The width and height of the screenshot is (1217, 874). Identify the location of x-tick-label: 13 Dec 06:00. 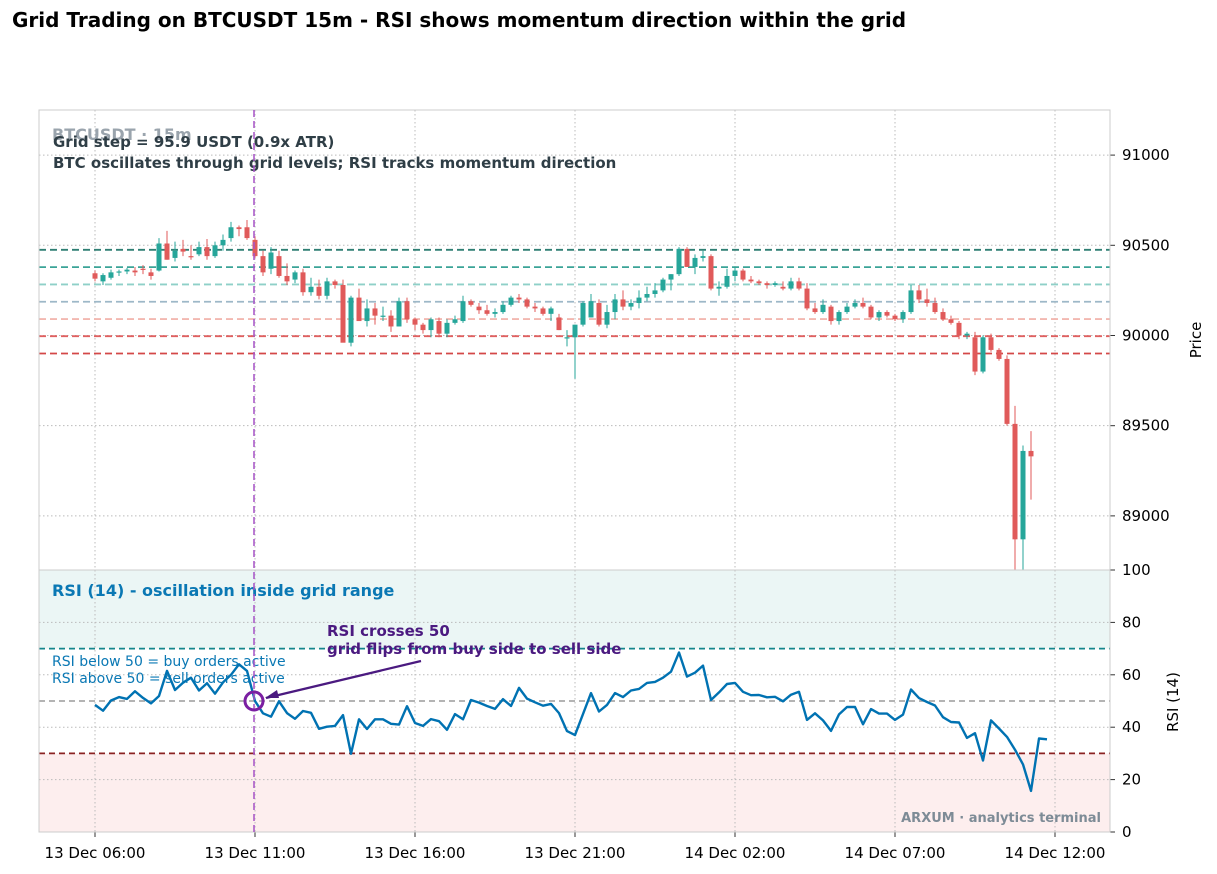
(95, 853).